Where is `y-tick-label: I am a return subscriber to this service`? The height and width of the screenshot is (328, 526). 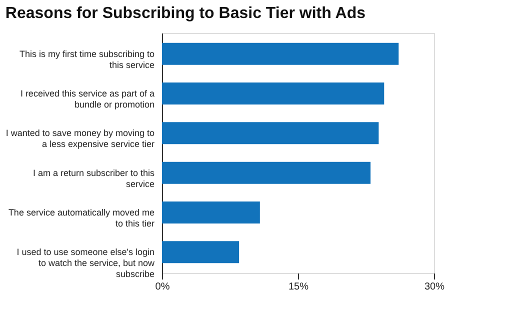 y-tick-label: I am a return subscriber to this service is located at coordinates (93, 178).